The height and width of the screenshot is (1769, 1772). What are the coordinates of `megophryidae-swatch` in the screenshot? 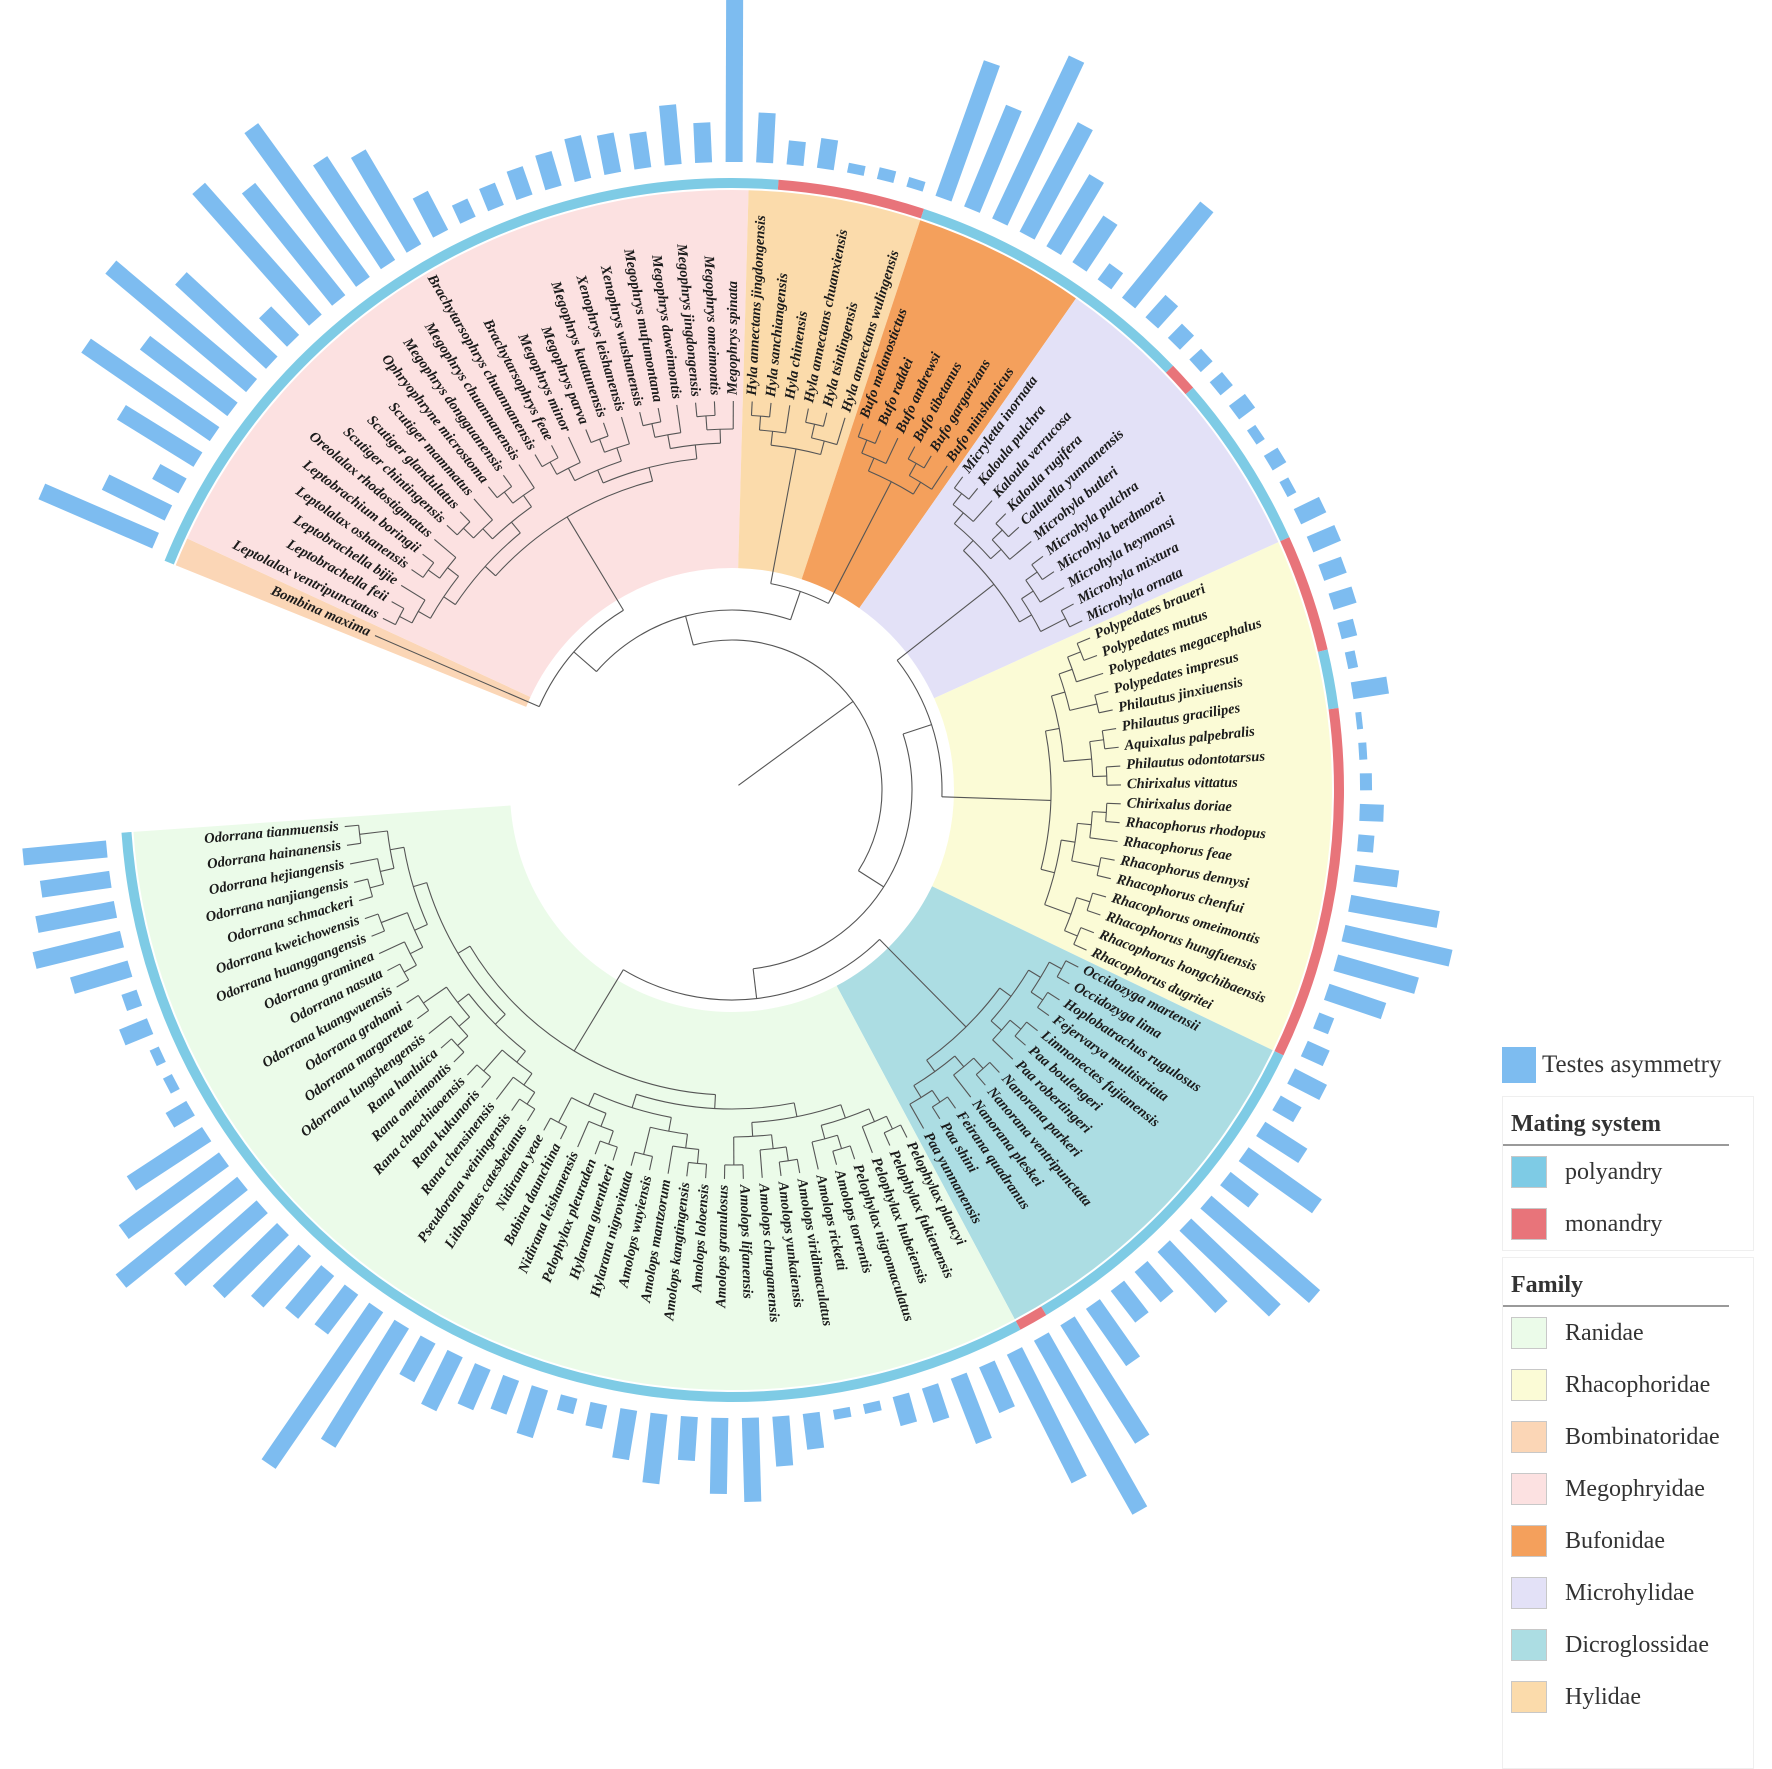 It's located at (1529, 1489).